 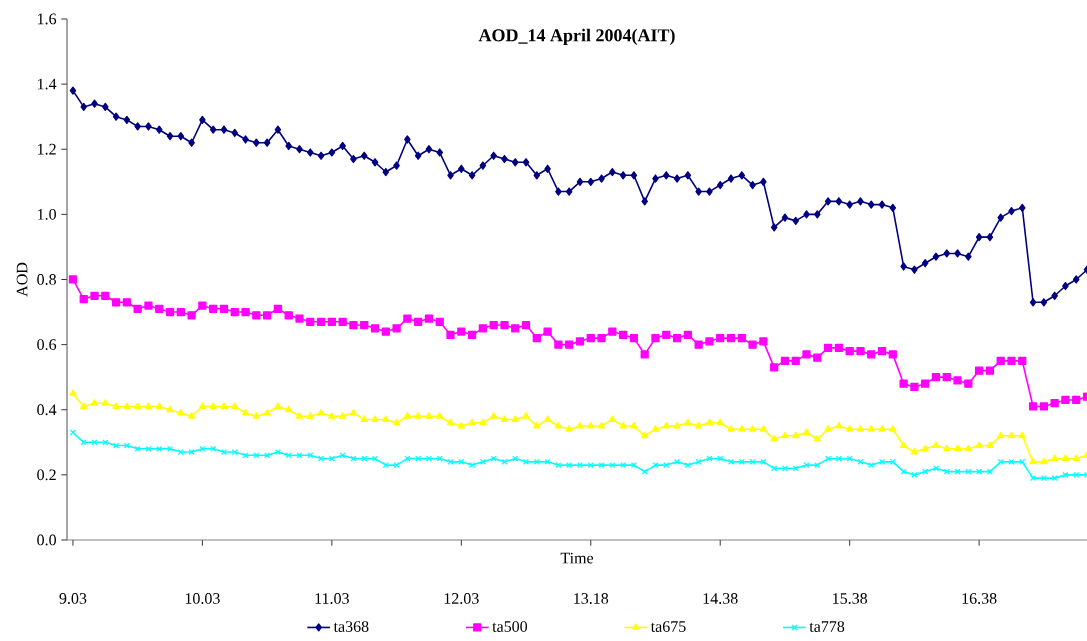 What do you see at coordinates (576, 37) in the screenshot?
I see `chart-title: AOD_14 April 2004(AIT)` at bounding box center [576, 37].